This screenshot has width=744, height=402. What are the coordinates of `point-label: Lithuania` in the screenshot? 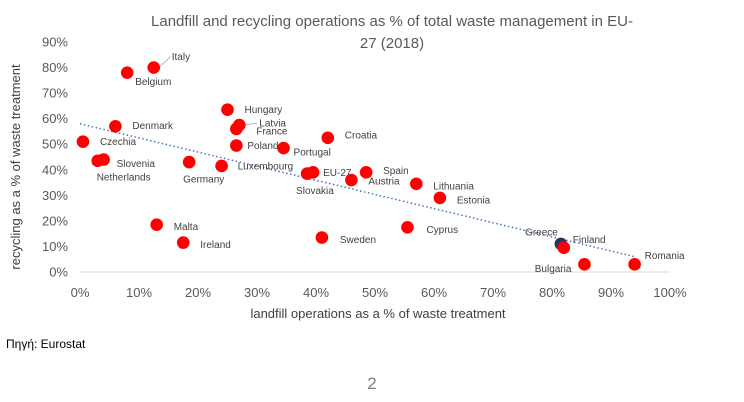 It's located at (453, 186).